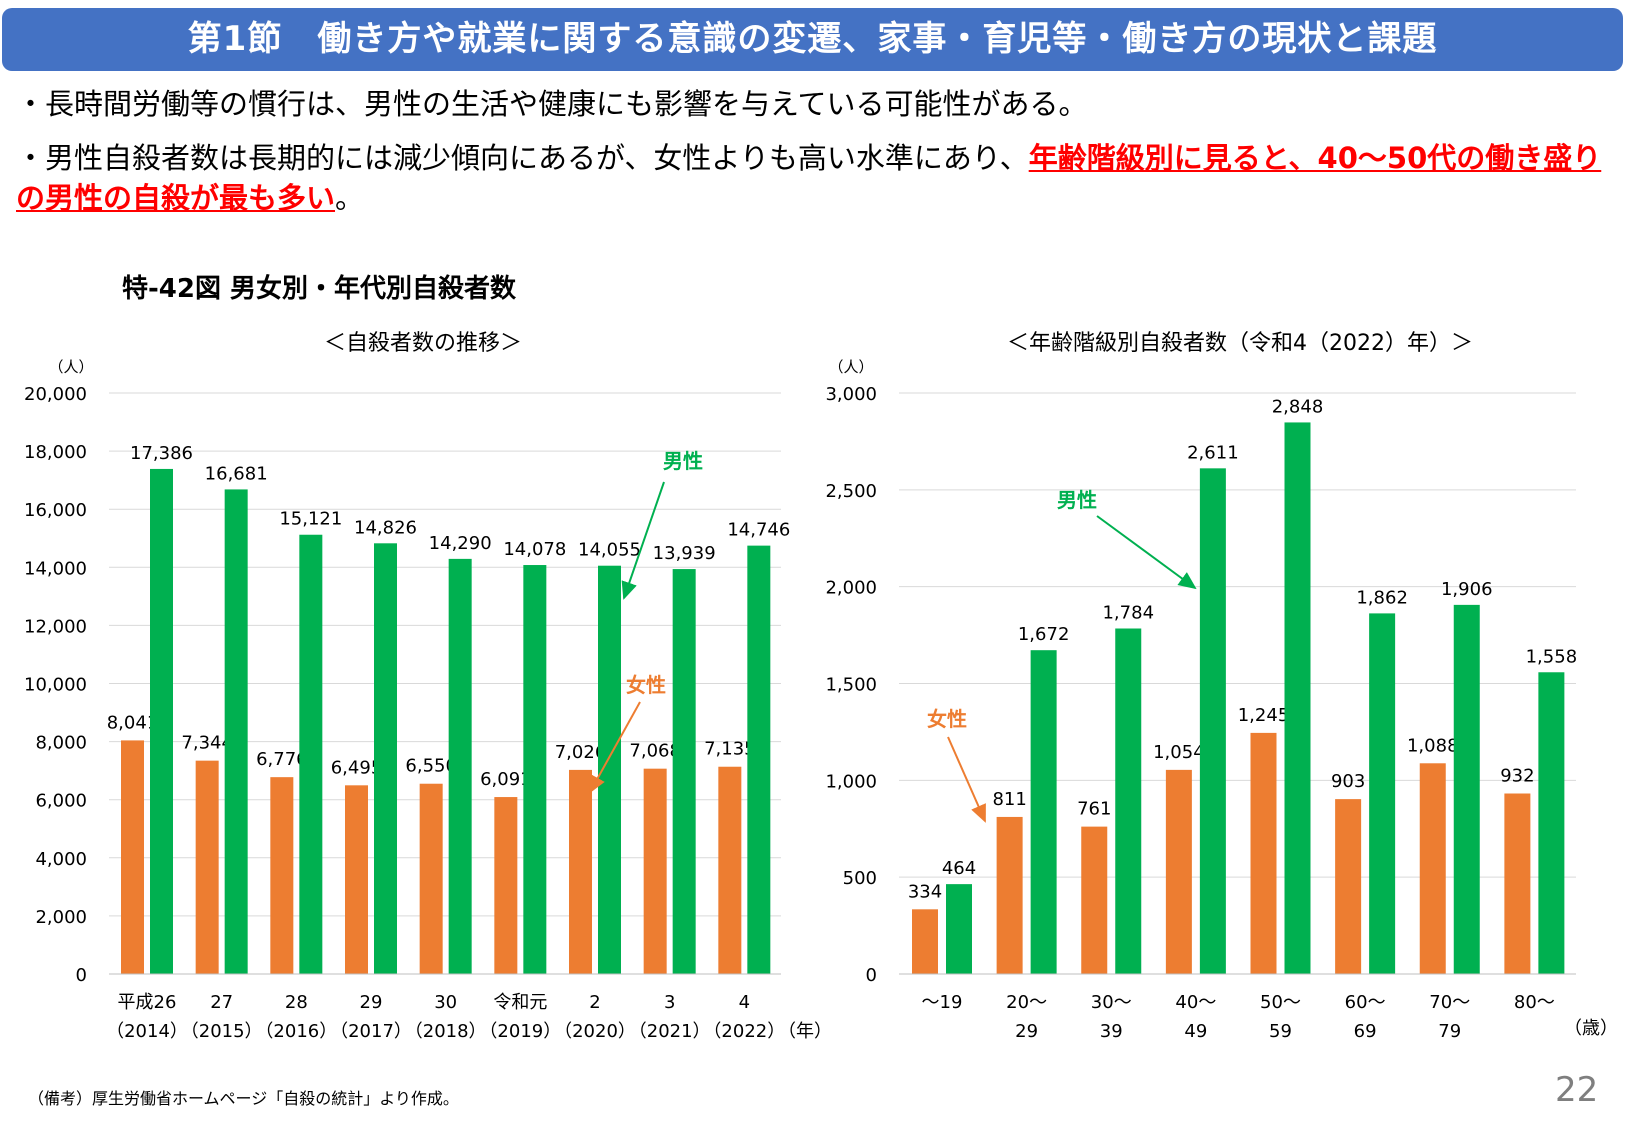 This screenshot has width=1625, height=1125. Describe the element at coordinates (1552, 656) in the screenshot. I see `data-label-male: 1,558` at that location.